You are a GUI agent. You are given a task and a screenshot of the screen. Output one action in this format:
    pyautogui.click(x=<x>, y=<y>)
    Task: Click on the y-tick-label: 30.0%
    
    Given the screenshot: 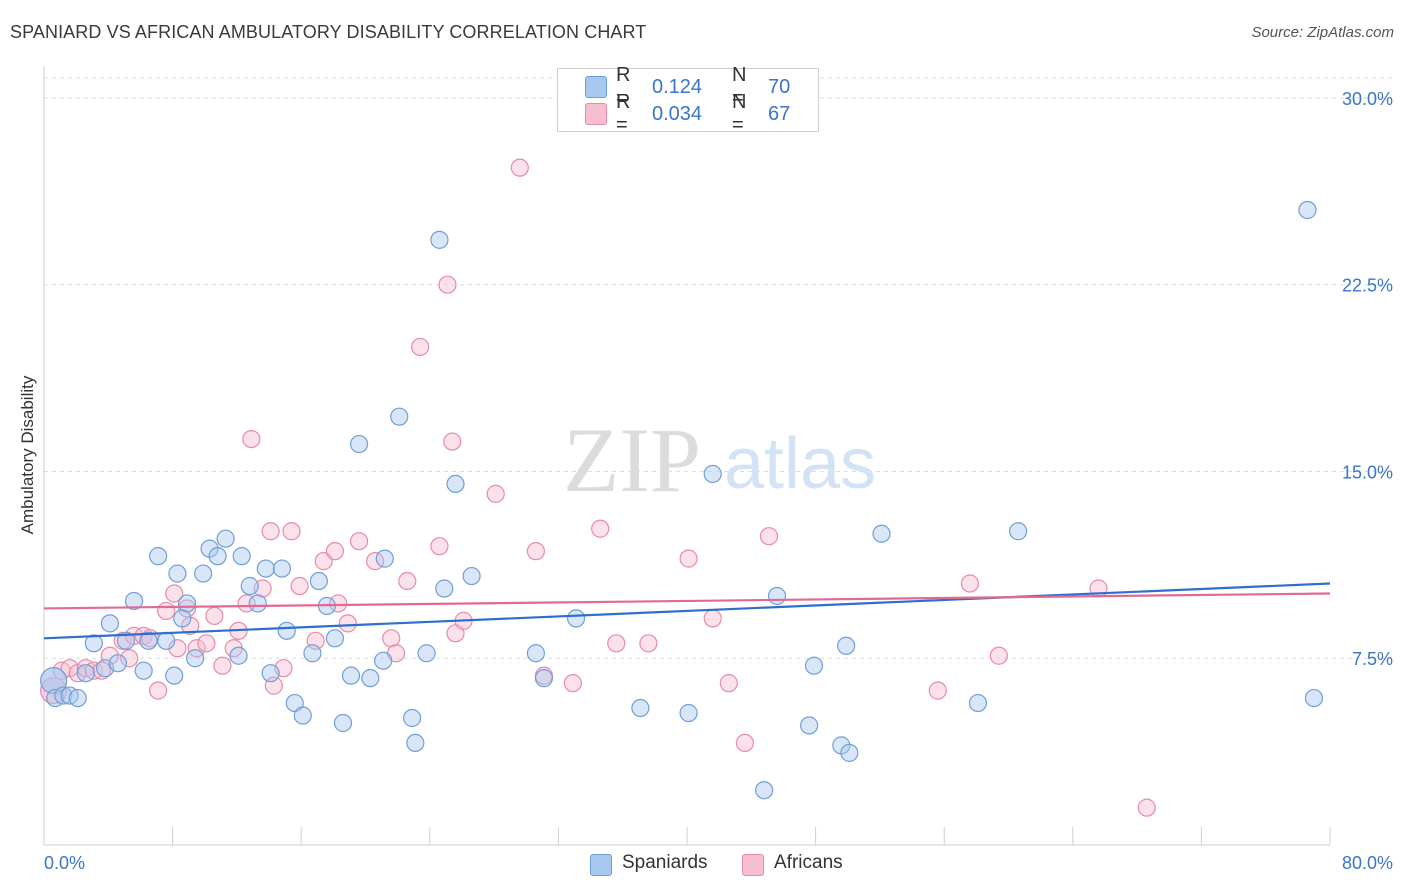 What is the action you would take?
    pyautogui.click(x=1367, y=99)
    